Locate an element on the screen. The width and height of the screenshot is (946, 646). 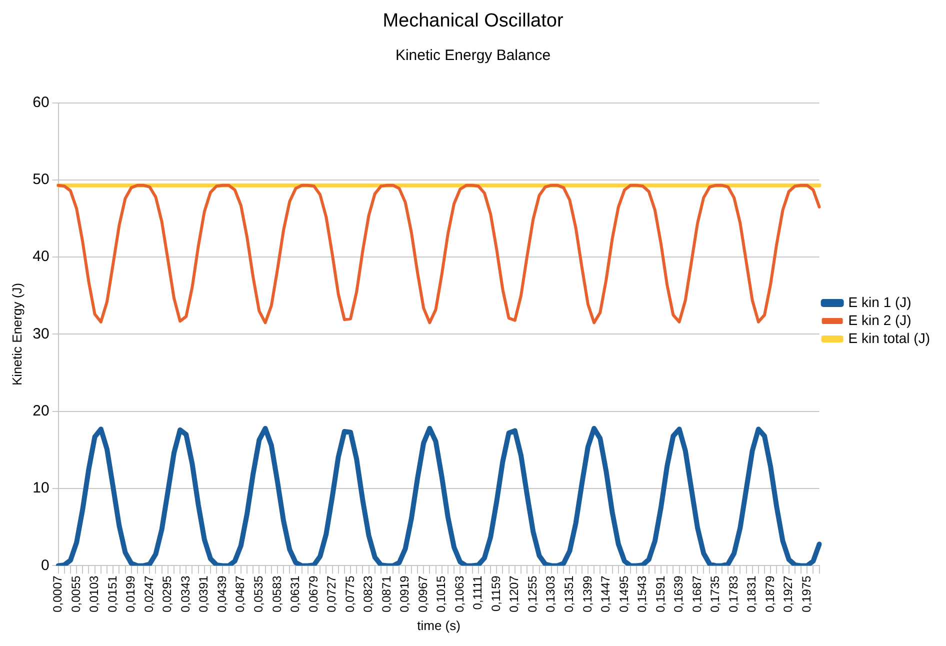
x-tick-label: 0,1639 is located at coordinates (679, 593).